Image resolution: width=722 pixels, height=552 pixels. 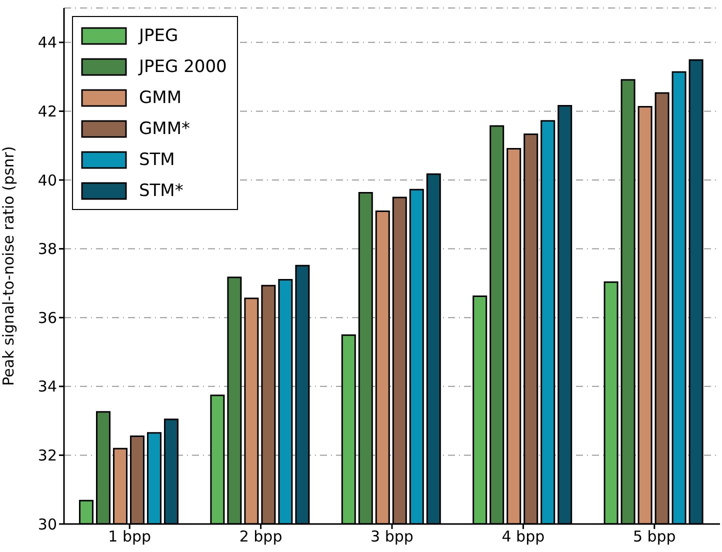 I want to click on legend-label: GMM, so click(x=160, y=98).